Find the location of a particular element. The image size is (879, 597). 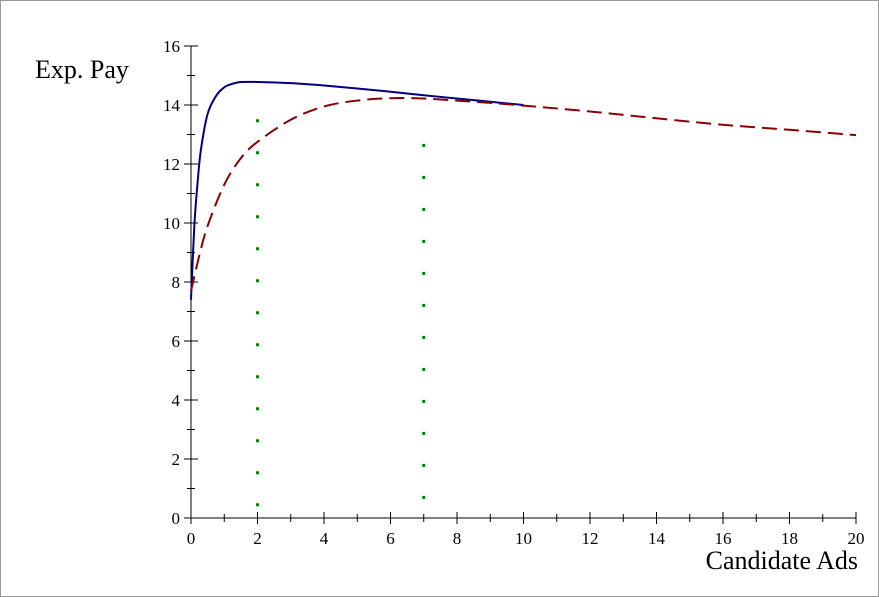

y-tick-label: 6 is located at coordinates (176, 341).